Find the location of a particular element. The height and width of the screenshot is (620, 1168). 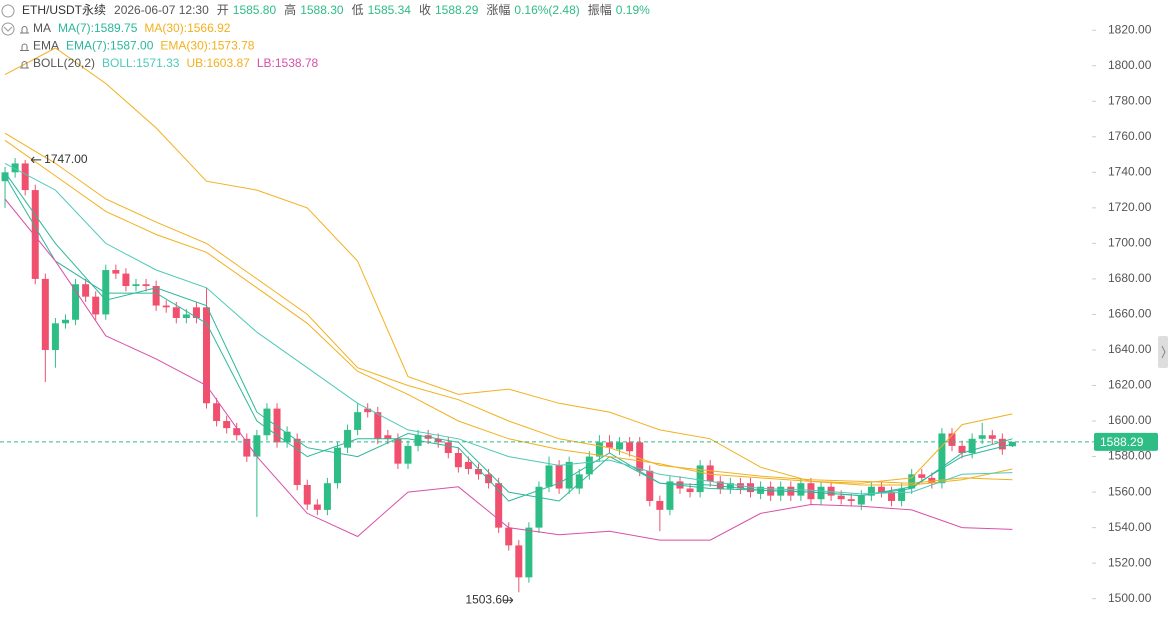

annotation-label: 1503.60 is located at coordinates (487, 599).